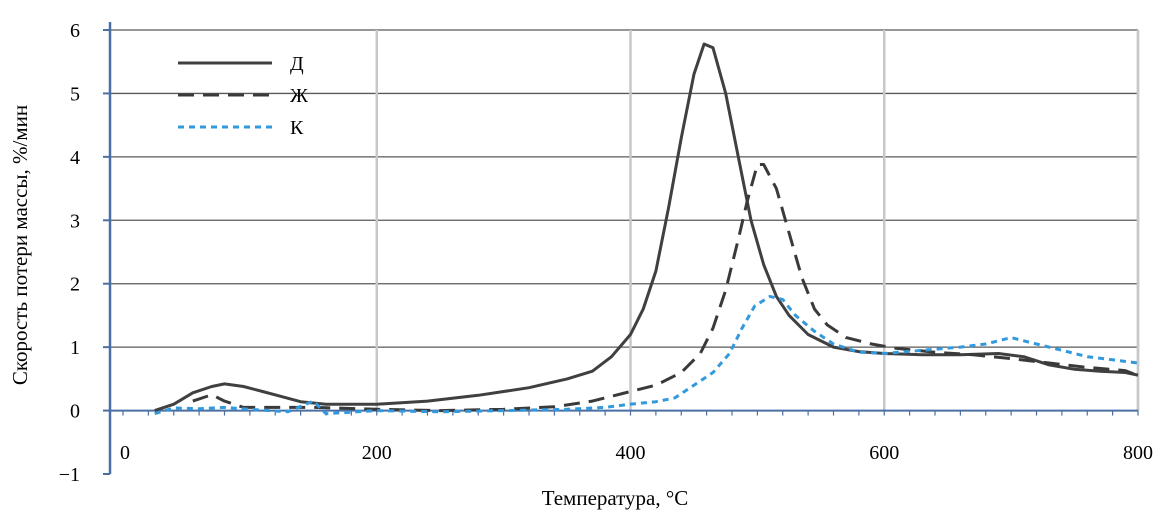  I want to click on legend-label: Ж, so click(299, 96).